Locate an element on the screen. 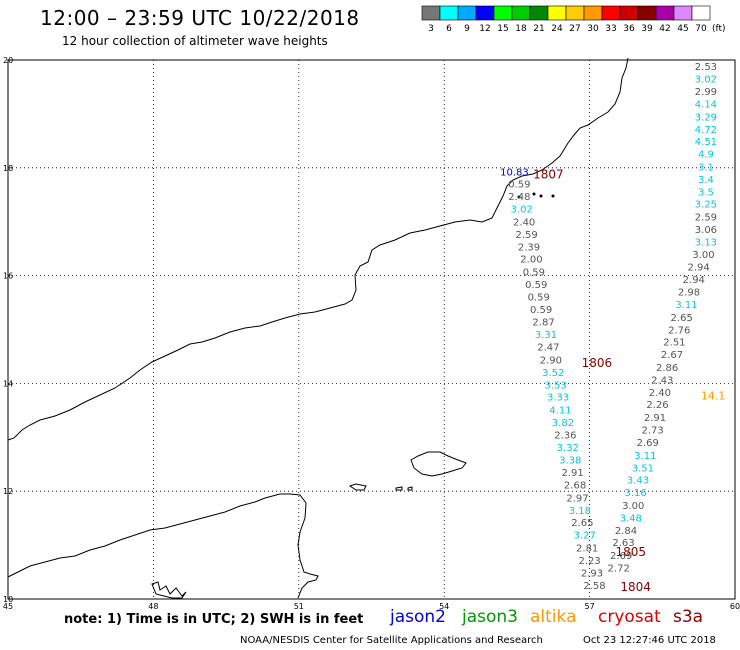 This screenshot has width=740, height=650. track-start-dots is located at coordinates (536, 195).